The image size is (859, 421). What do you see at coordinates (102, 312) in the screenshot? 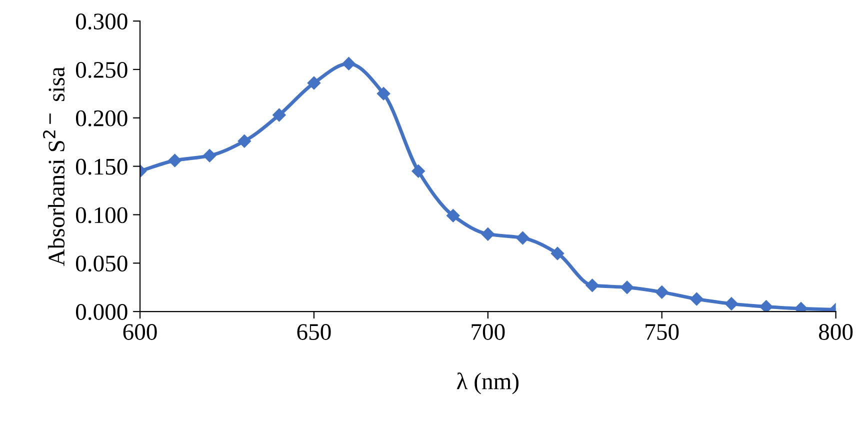
I see `y-tick-label: 0.000` at bounding box center [102, 312].